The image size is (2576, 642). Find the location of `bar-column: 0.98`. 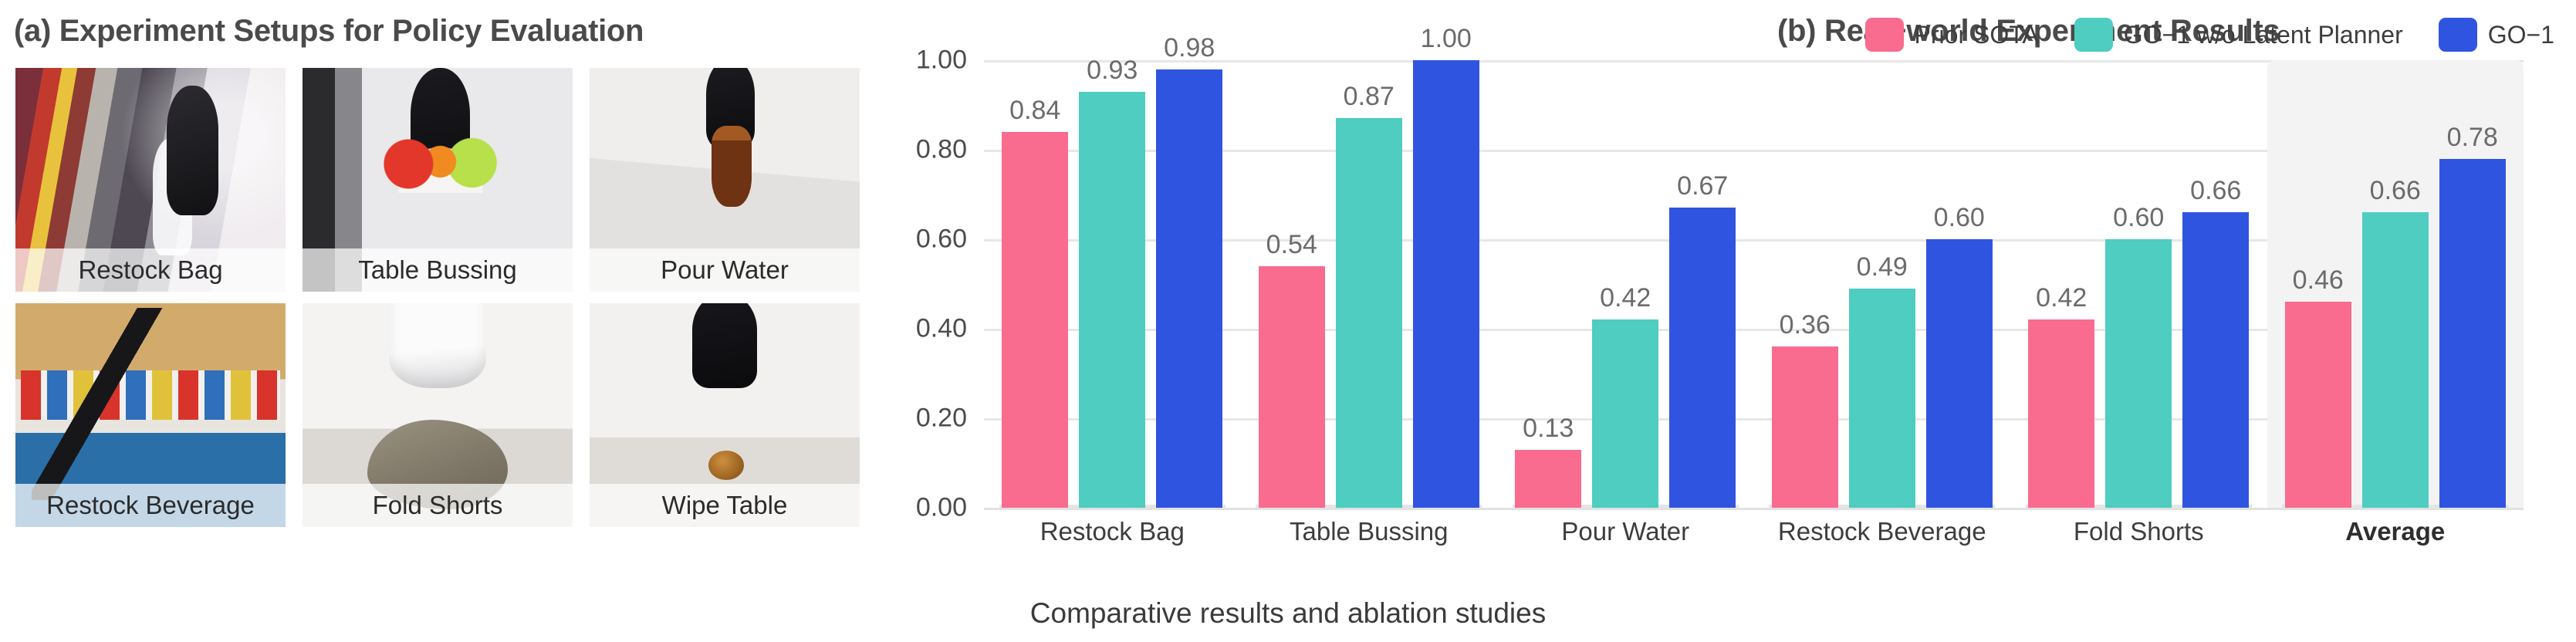

bar-column: 0.98 is located at coordinates (1189, 270).